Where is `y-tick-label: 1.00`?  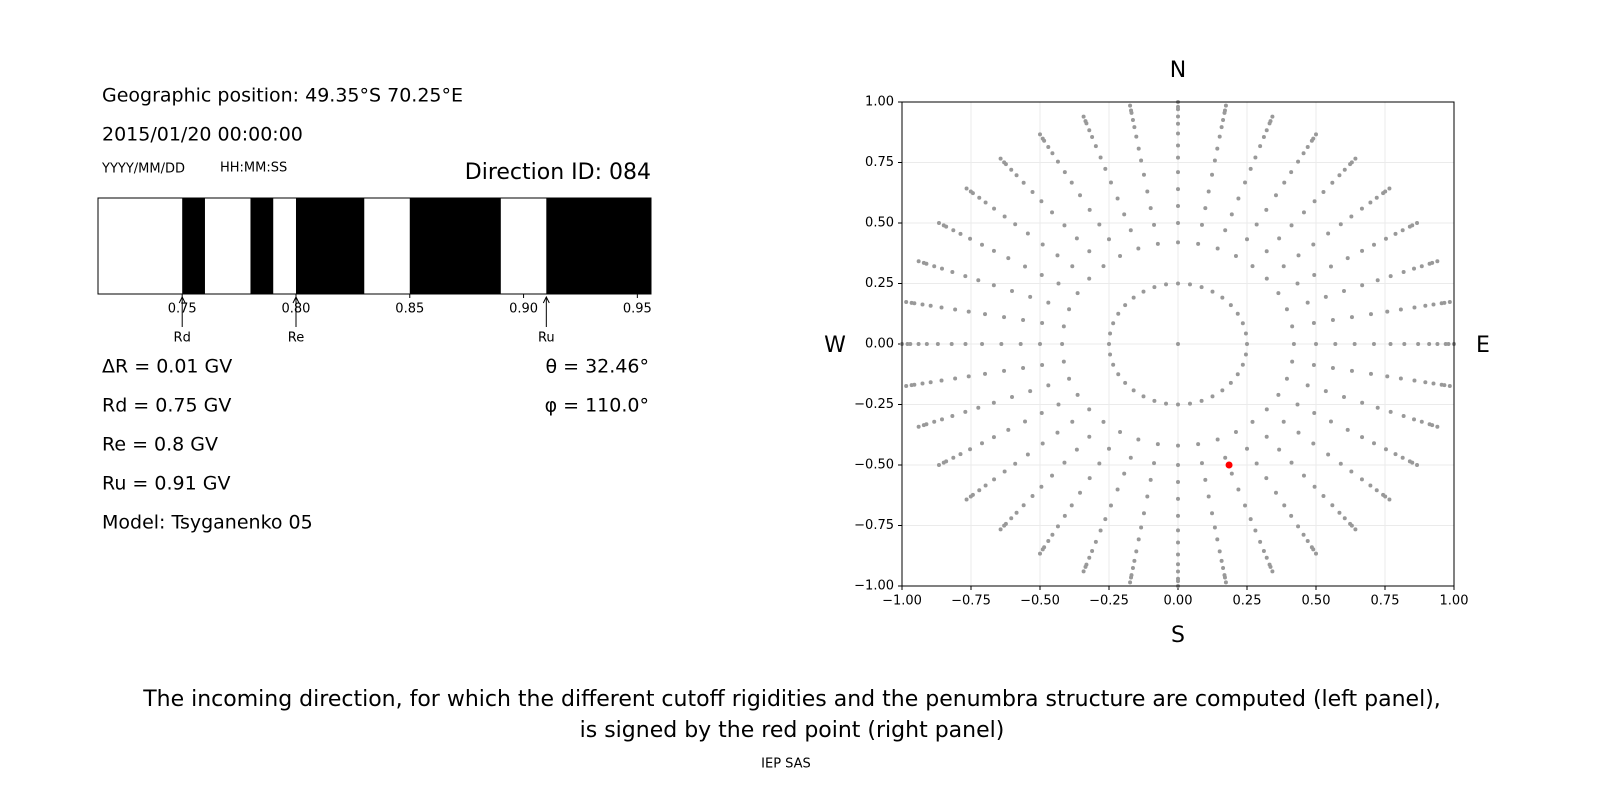 y-tick-label: 1.00 is located at coordinates (879, 102).